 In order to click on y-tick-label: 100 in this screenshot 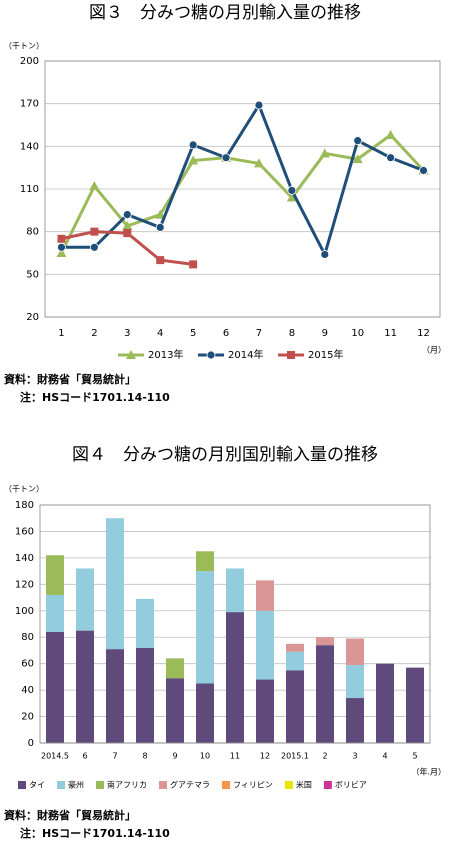, I will do `click(24, 611)`.